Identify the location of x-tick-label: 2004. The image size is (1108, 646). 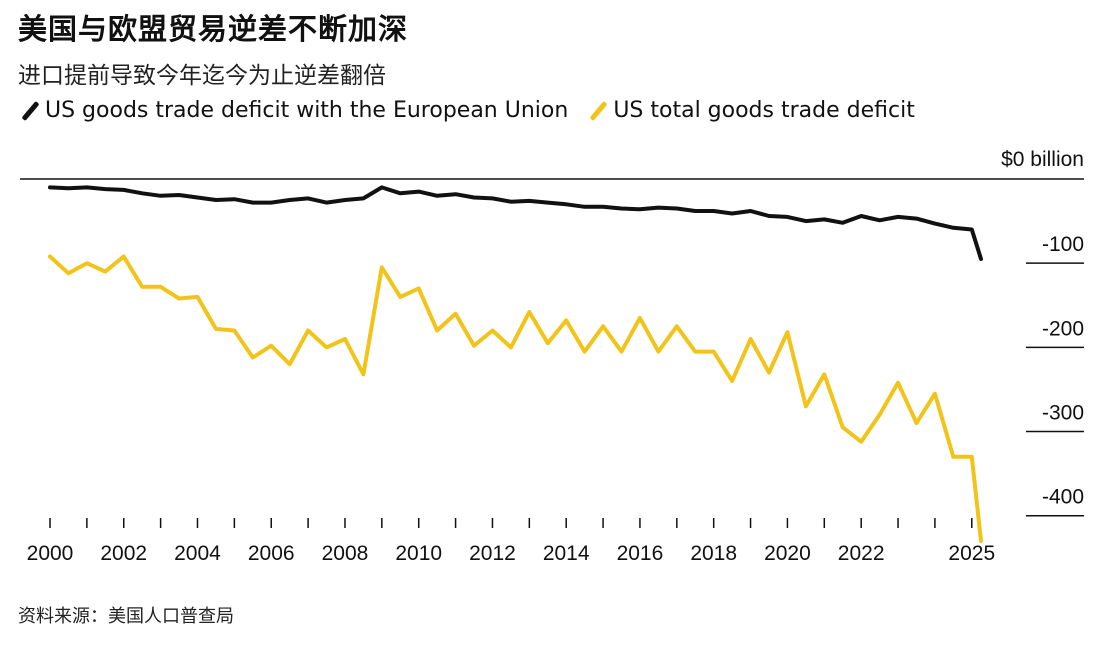
(197, 553).